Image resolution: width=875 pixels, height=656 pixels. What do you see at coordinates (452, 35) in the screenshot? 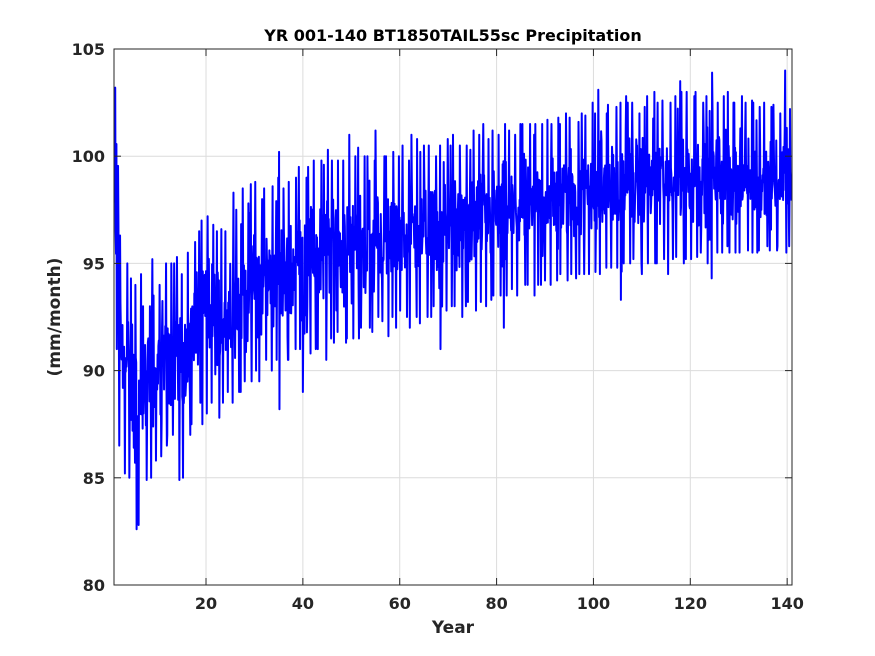
I see `chart-title: YR 001-140 BT1850TAIL55sc Precipitation` at bounding box center [452, 35].